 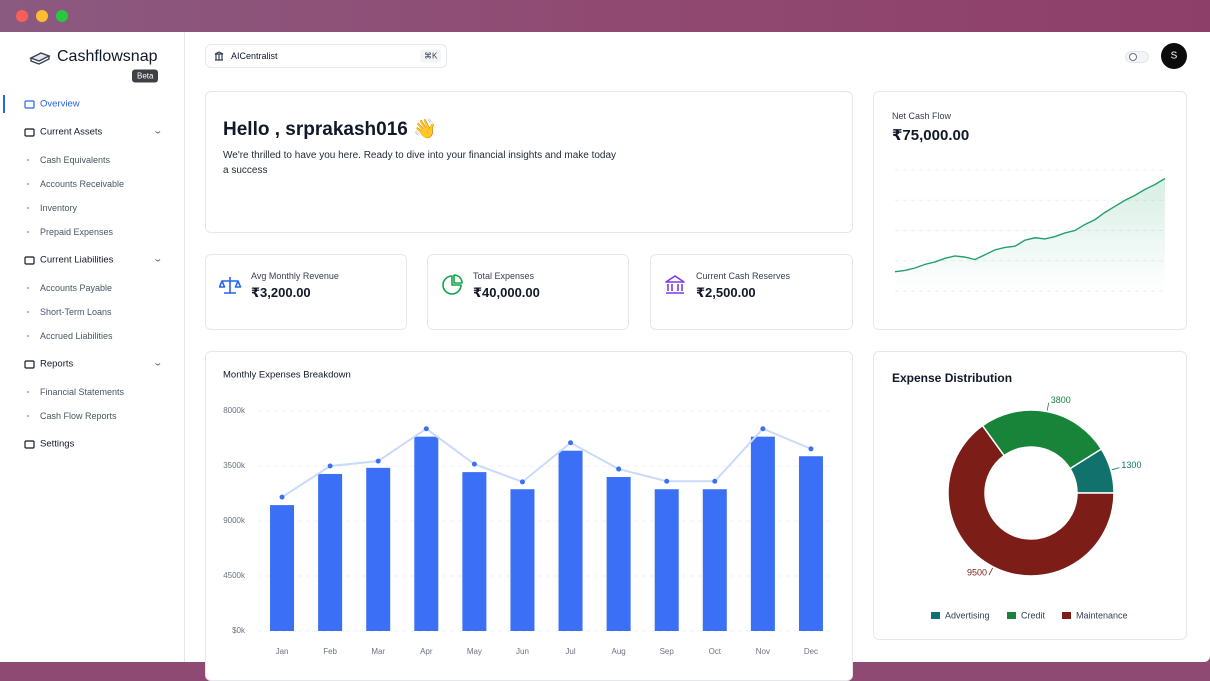 What do you see at coordinates (522, 651) in the screenshot?
I see `x-tick-label: Jun` at bounding box center [522, 651].